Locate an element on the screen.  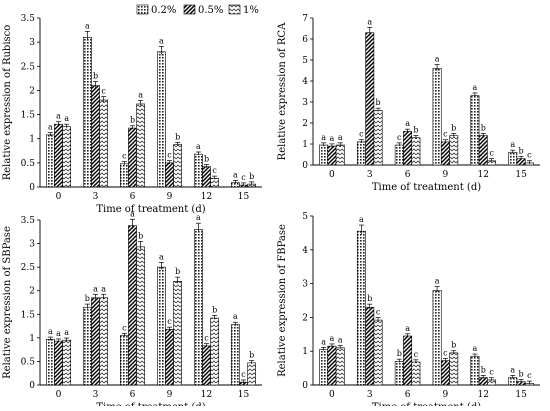
y-axis-title: Relative expression of FBPase is located at coordinates (282, 300).